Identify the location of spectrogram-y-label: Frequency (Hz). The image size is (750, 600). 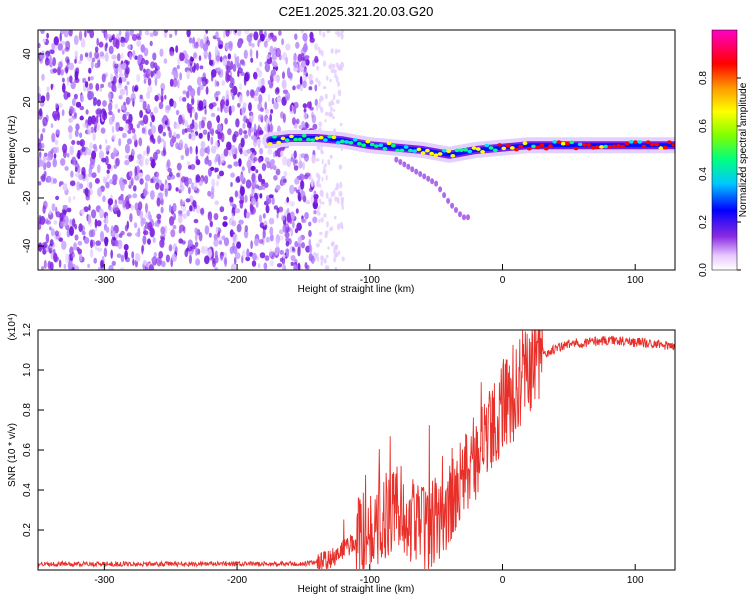
(12, 150).